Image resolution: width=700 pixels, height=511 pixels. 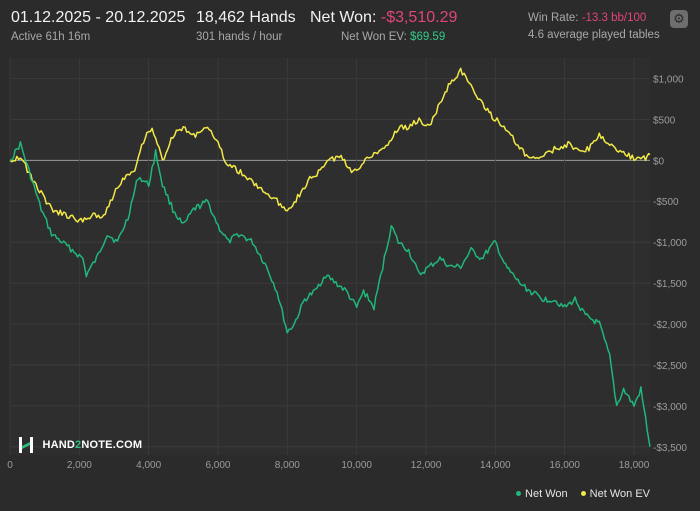 What do you see at coordinates (495, 465) in the screenshot?
I see `x-tick-label: 14,000` at bounding box center [495, 465].